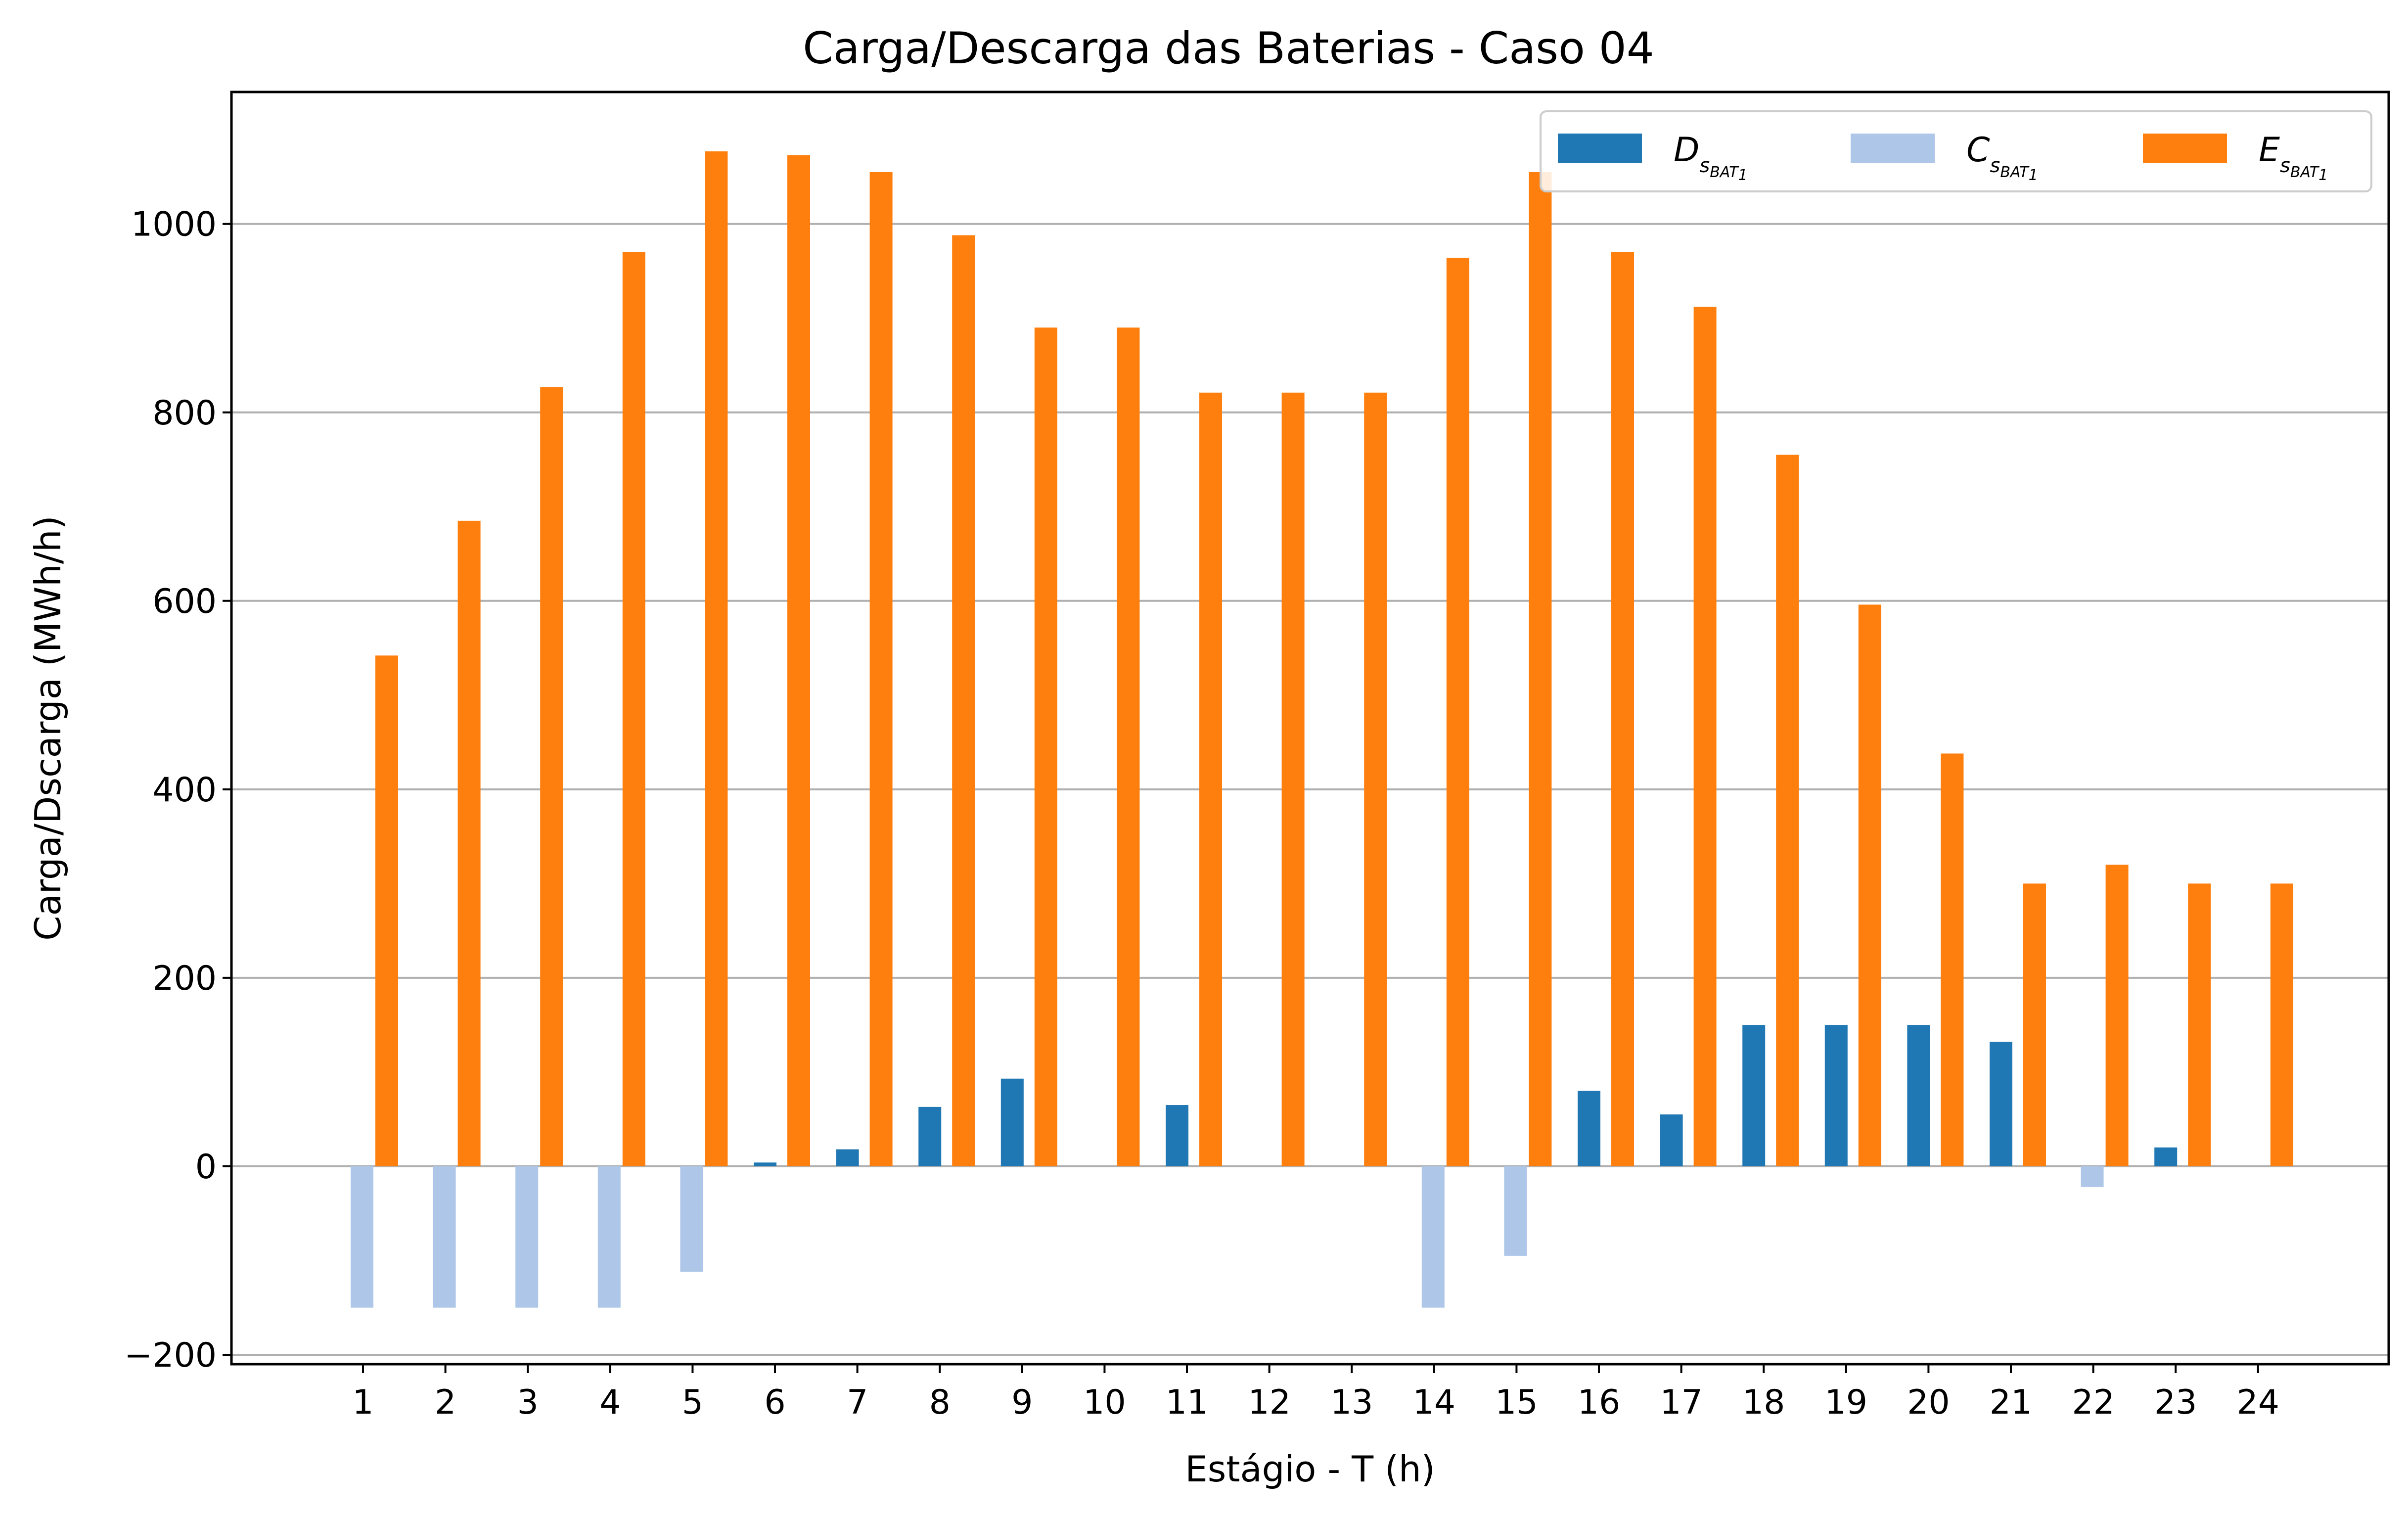 This screenshot has height=1518, width=2408. Describe the element at coordinates (1187, 1403) in the screenshot. I see `x-tick-label: 11` at that location.